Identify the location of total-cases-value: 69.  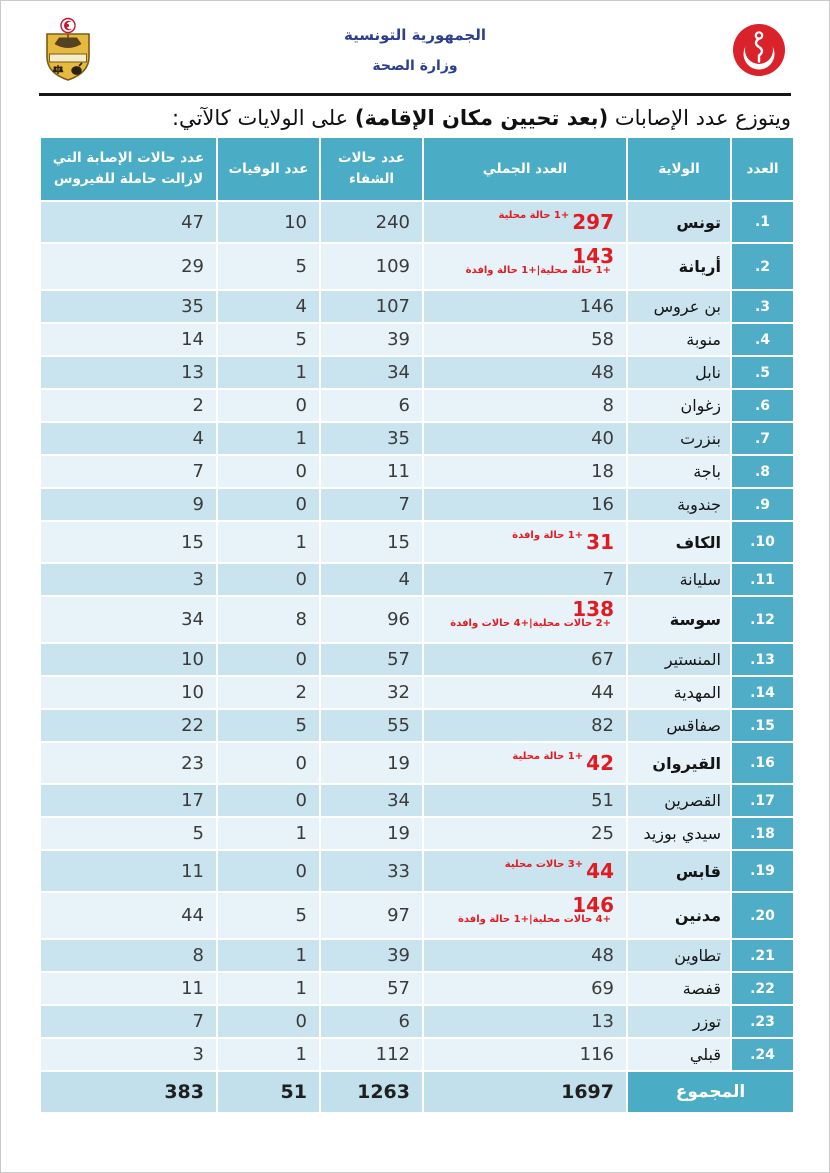
(602, 988).